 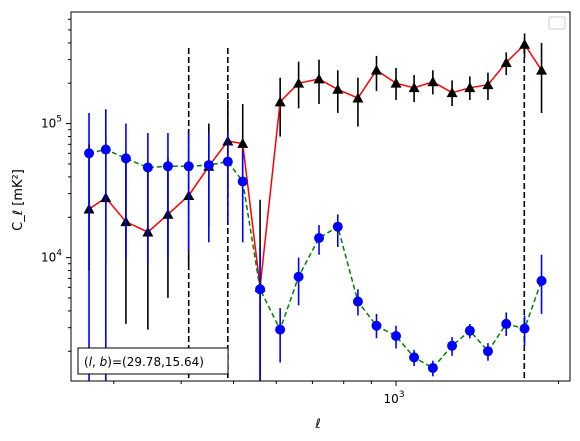 What do you see at coordinates (188, 166) in the screenshot?
I see `circle-marker-s1-p5` at bounding box center [188, 166].